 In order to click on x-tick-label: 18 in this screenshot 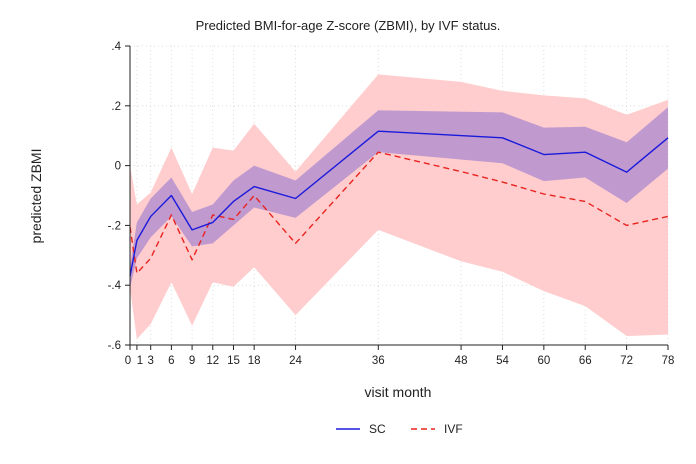, I will do `click(254, 361)`.